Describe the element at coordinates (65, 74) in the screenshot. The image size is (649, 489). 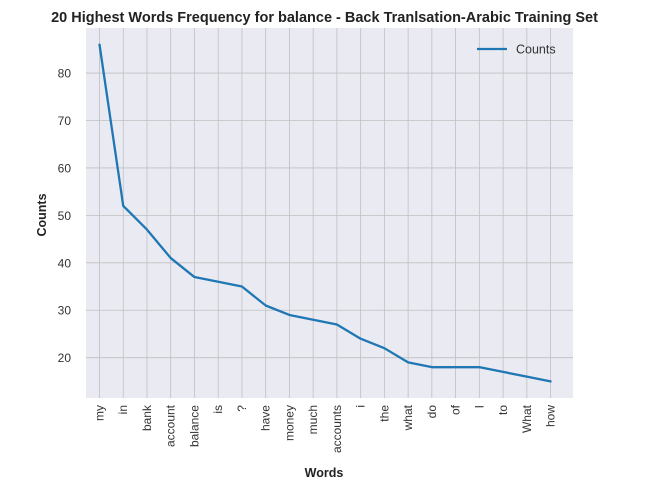
I see `y-tick-label: 80` at that location.